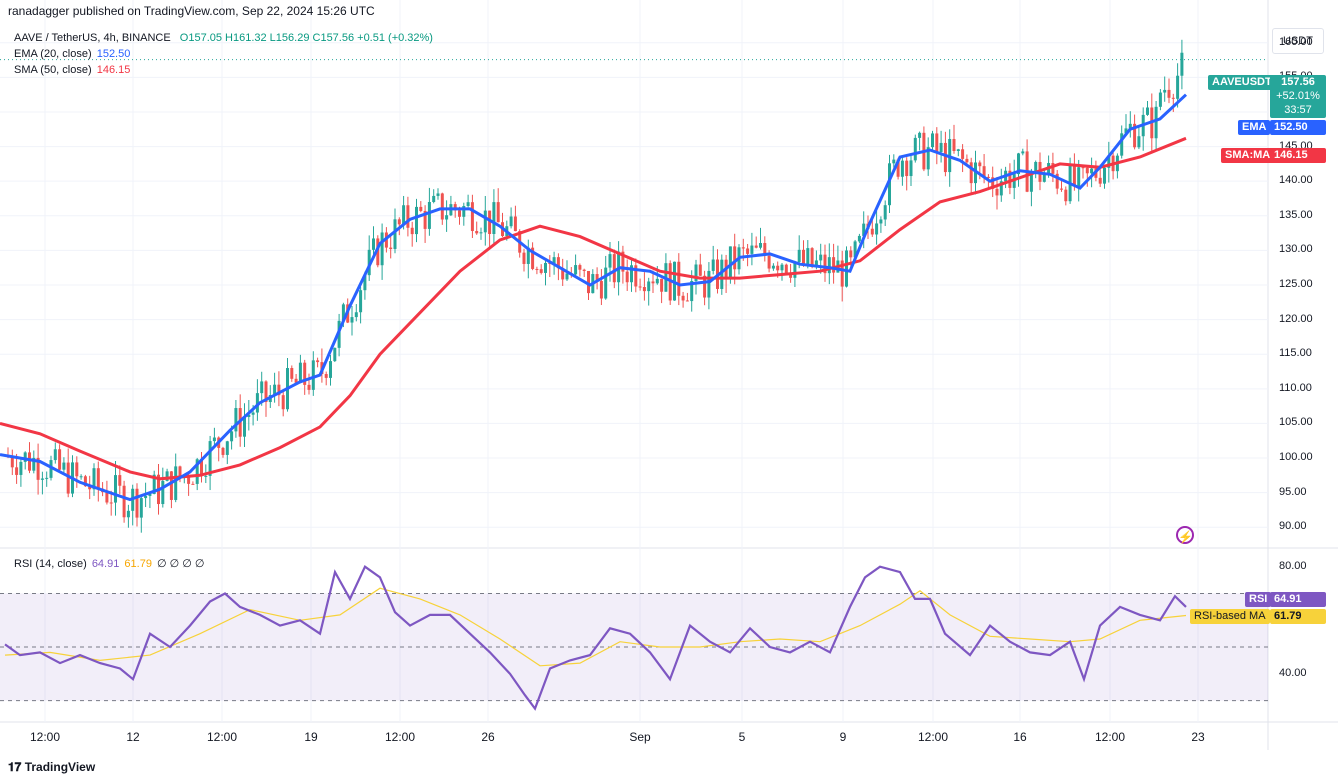  What do you see at coordinates (1242, 82) in the screenshot?
I see `symbol-tag: AAVEUSDT` at bounding box center [1242, 82].